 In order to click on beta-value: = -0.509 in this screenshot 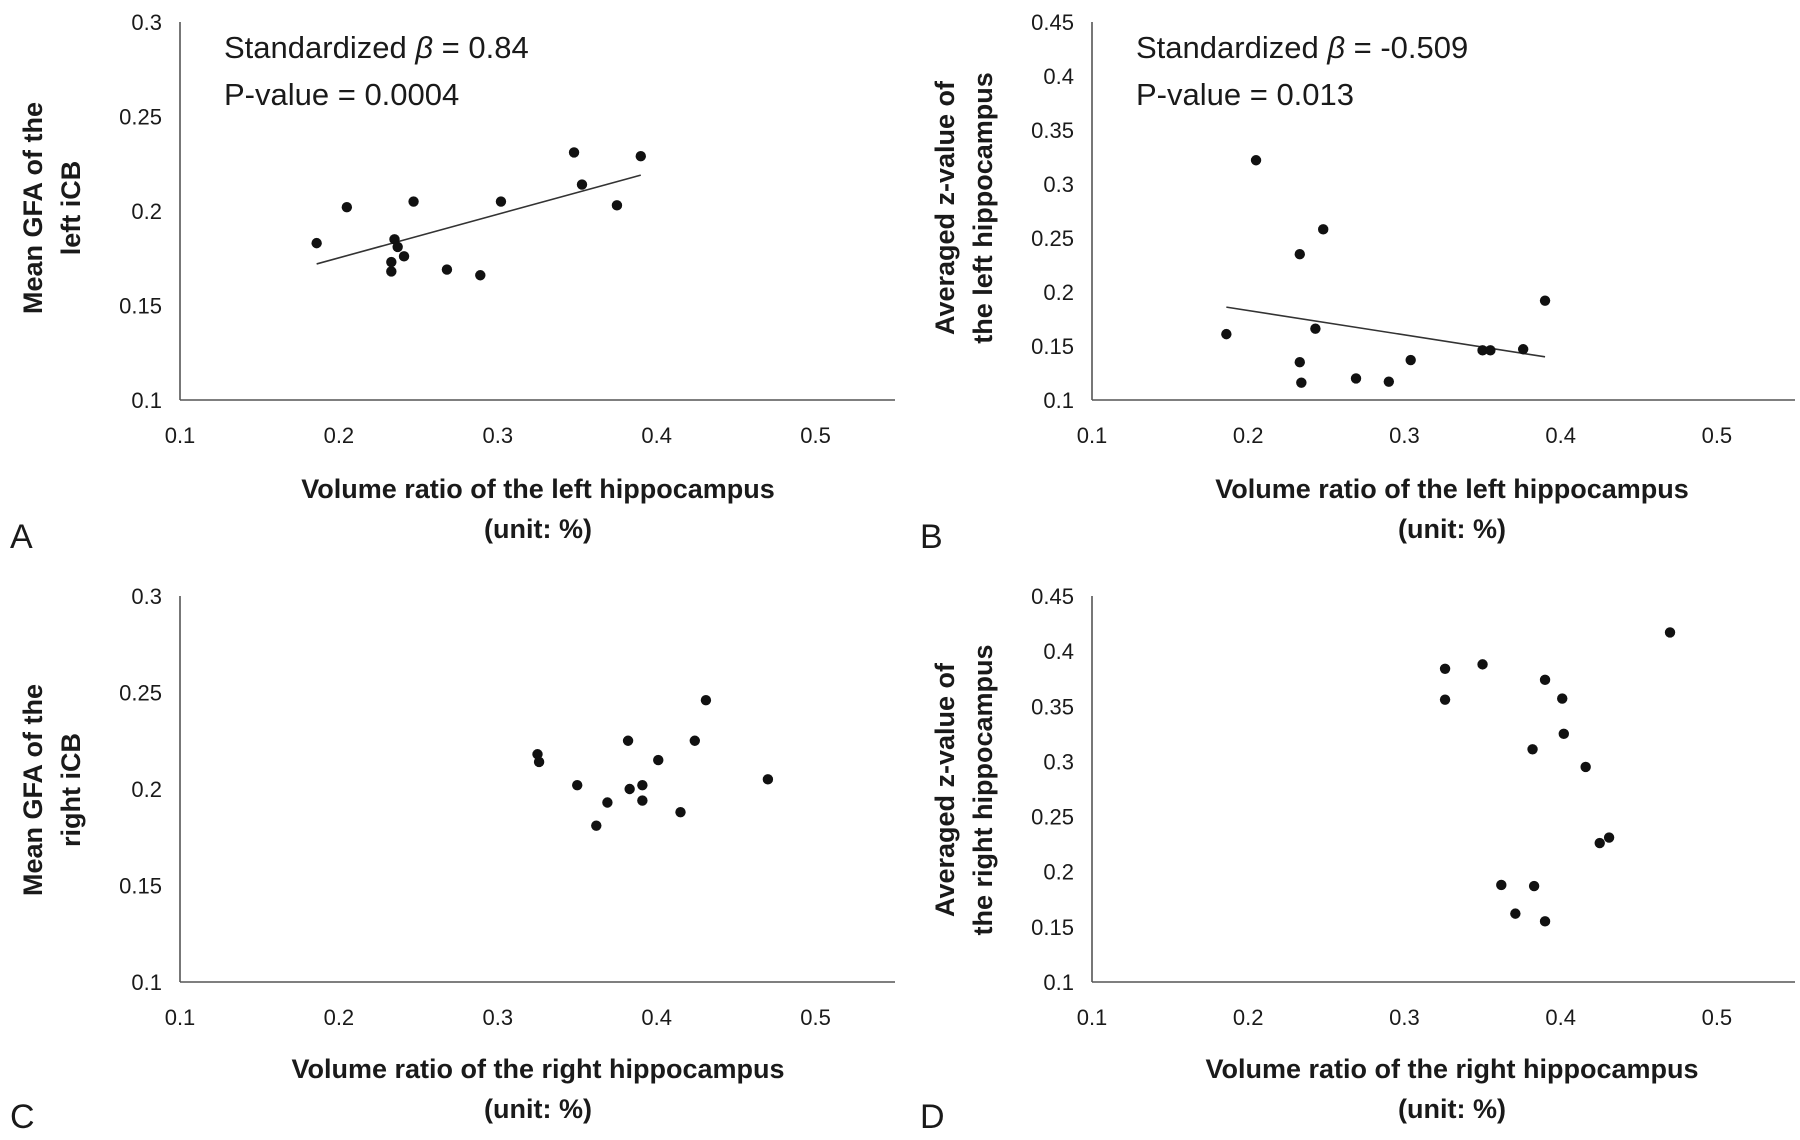, I will do `click(1406, 47)`.